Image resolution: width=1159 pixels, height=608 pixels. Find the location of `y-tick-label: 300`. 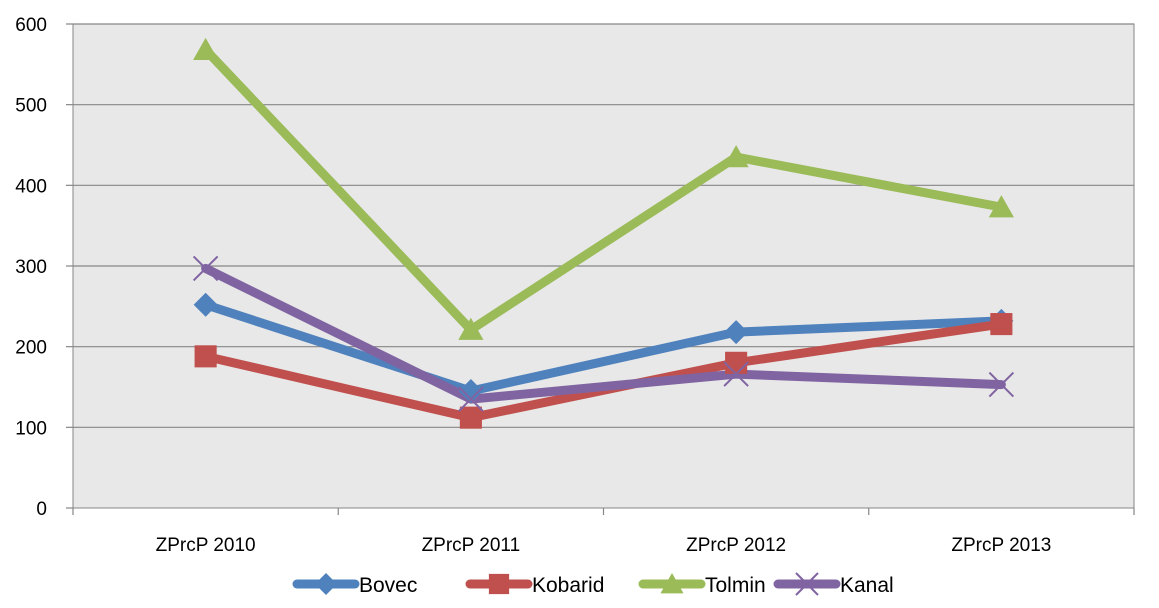

y-tick-label: 300 is located at coordinates (31, 267).